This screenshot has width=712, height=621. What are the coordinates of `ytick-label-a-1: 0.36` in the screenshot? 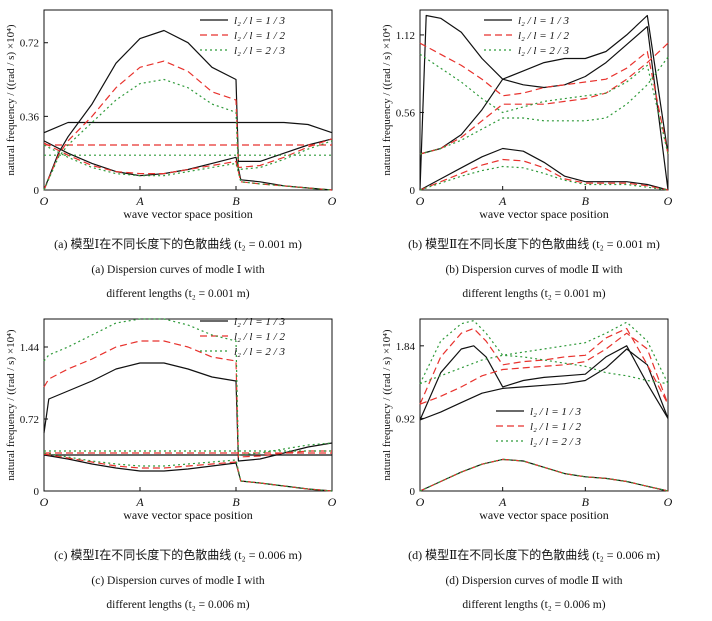 It's located at (30, 117).